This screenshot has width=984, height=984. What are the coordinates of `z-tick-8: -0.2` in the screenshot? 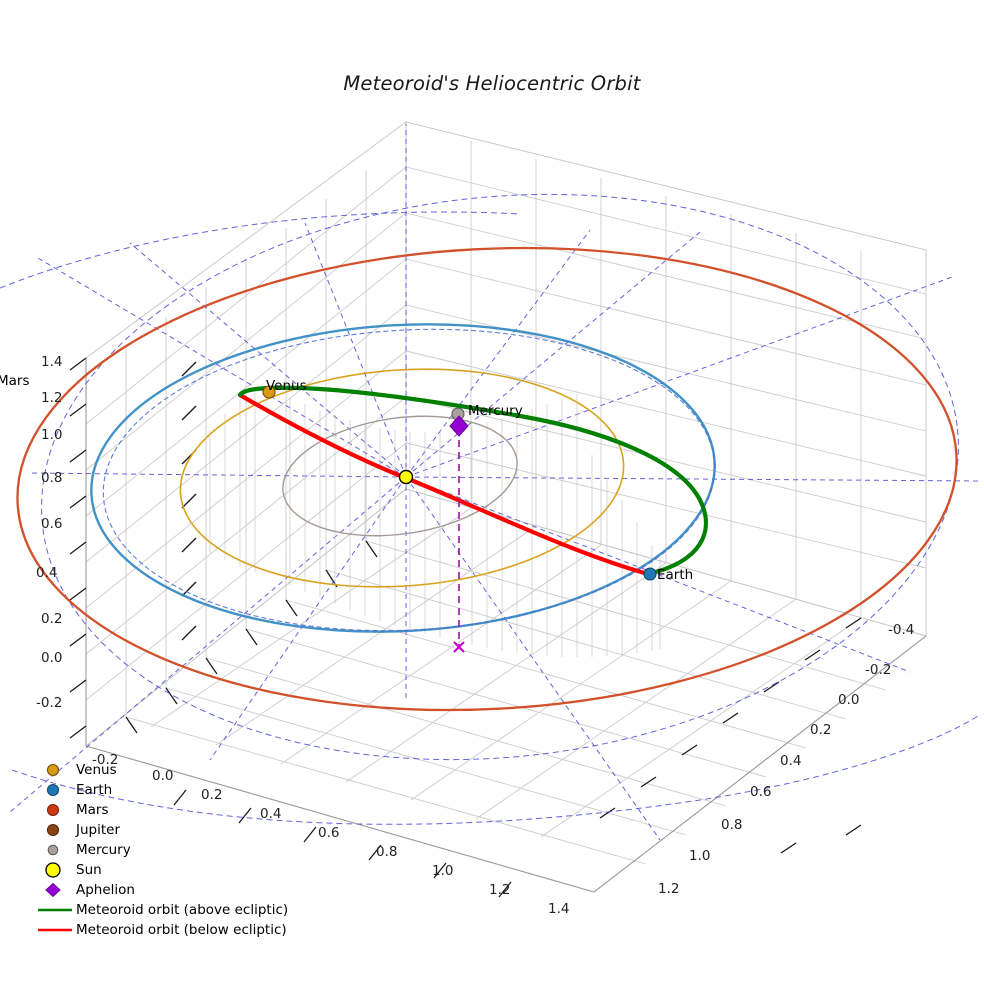 It's located at (49, 703).